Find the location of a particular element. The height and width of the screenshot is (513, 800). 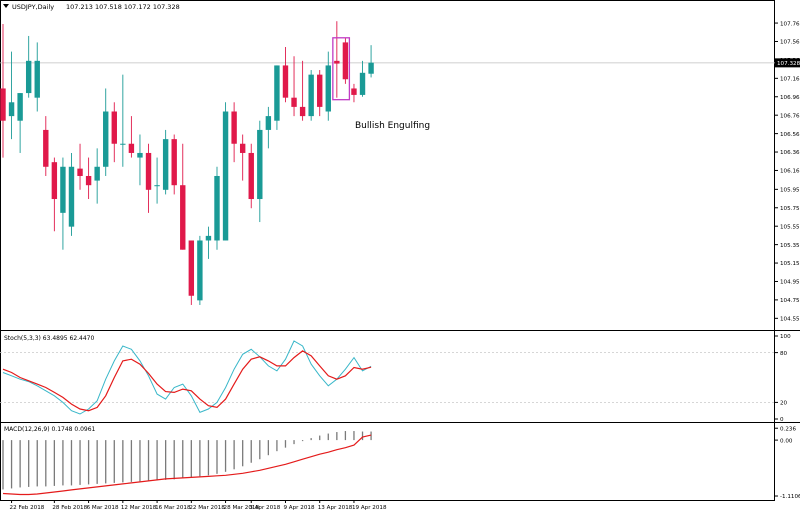

stoch-title: Stoch(5,3,3) 63.4895 62.4470 is located at coordinates (49, 338).